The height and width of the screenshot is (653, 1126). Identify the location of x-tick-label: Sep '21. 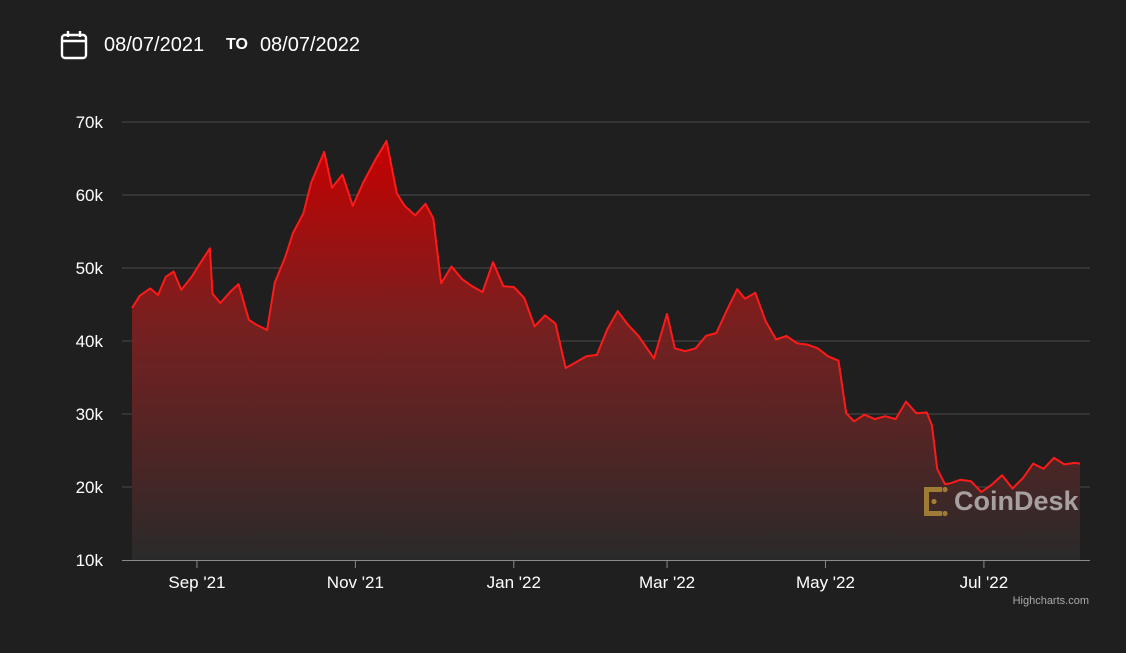
(196, 582).